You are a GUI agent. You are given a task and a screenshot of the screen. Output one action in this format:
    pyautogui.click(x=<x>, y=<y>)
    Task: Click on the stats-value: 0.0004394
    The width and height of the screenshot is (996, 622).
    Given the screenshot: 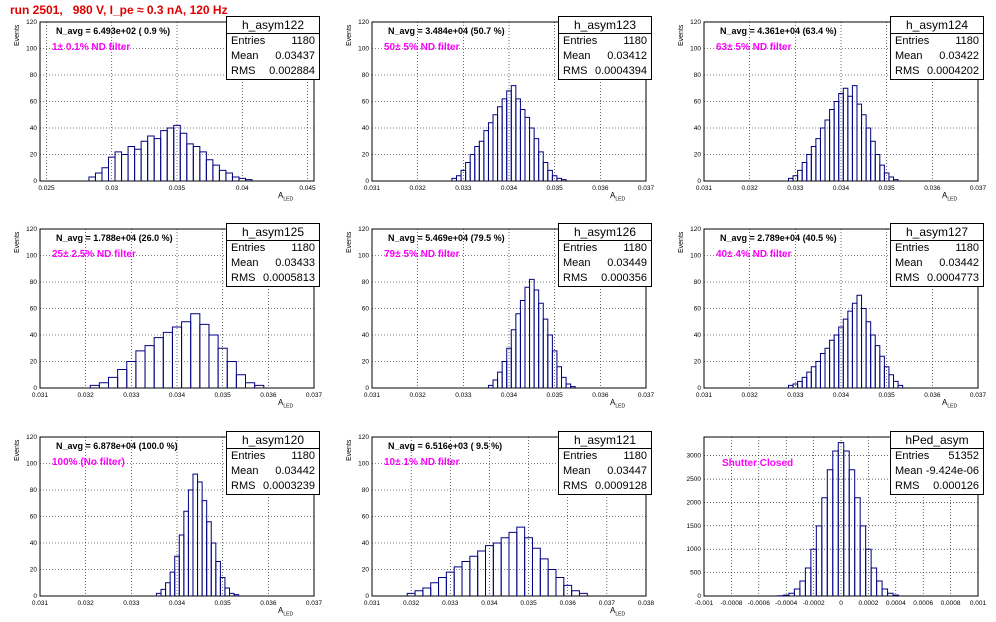 What is the action you would take?
    pyautogui.click(x=621, y=71)
    